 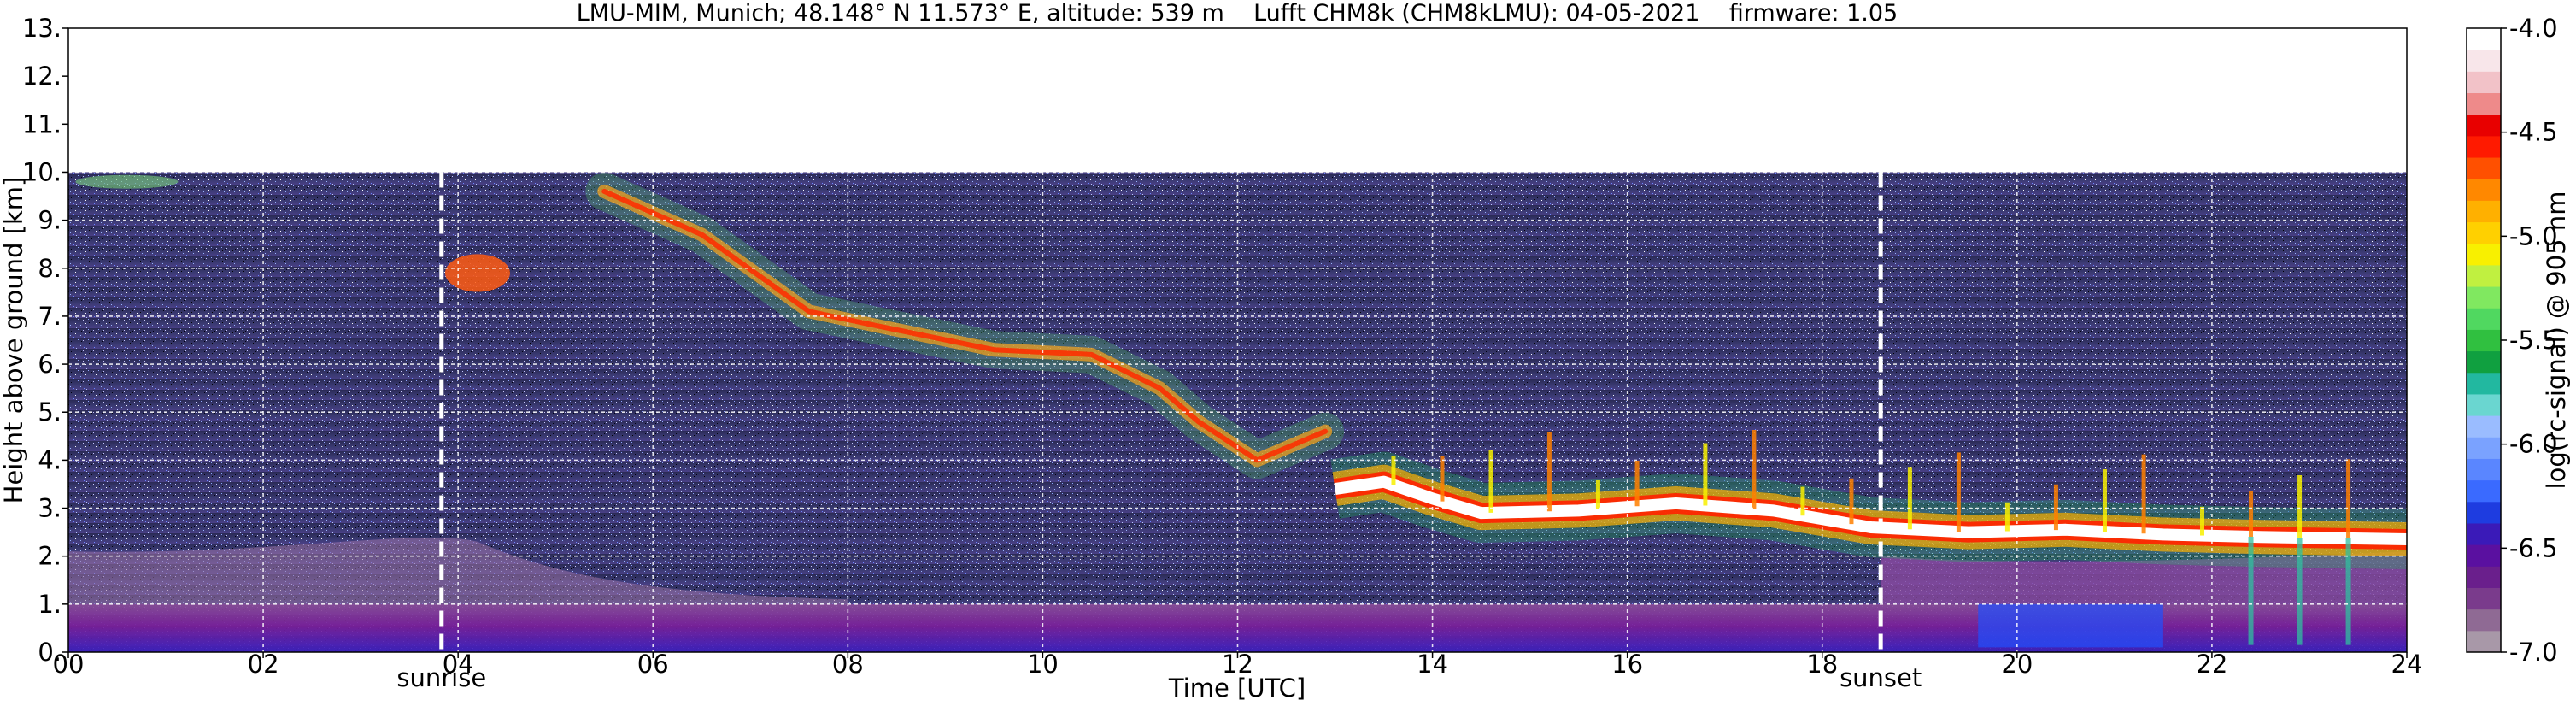 What do you see at coordinates (42, 76) in the screenshot?
I see `y-tick-label: 12.` at bounding box center [42, 76].